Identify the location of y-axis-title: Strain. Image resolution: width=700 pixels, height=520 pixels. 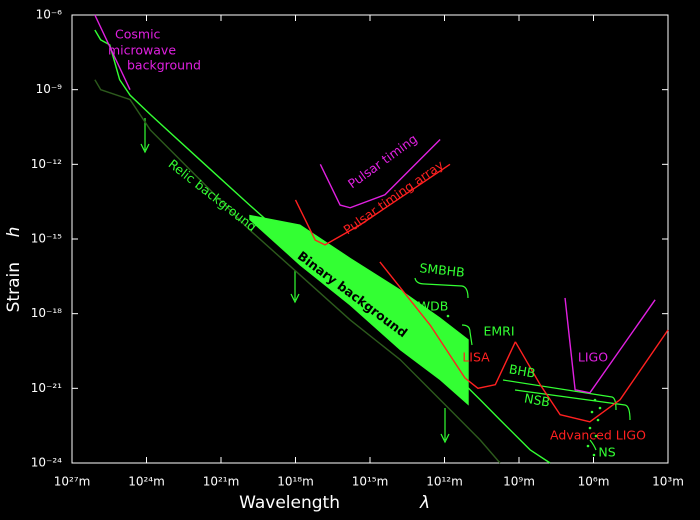
(14, 287).